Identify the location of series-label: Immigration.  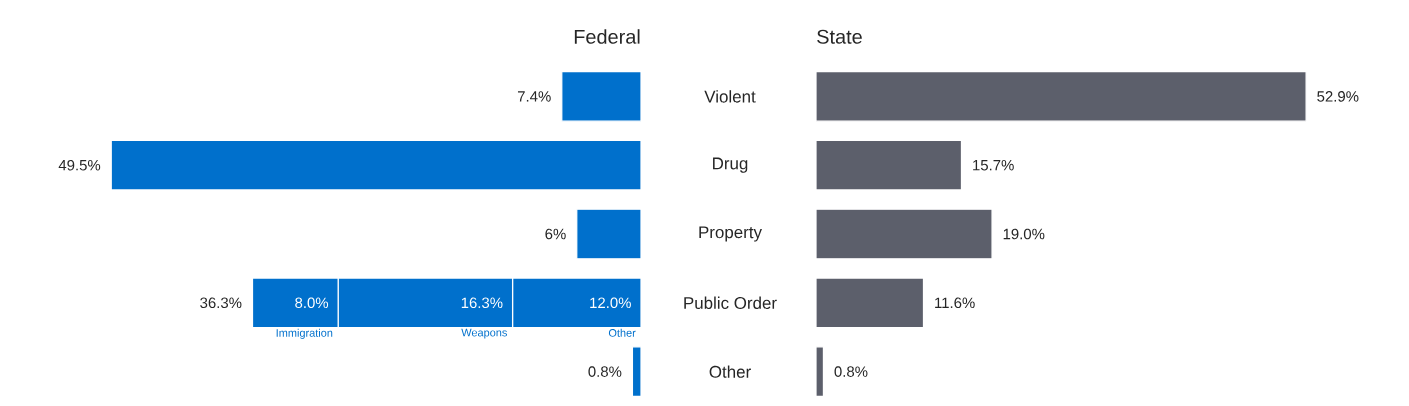
(304, 333).